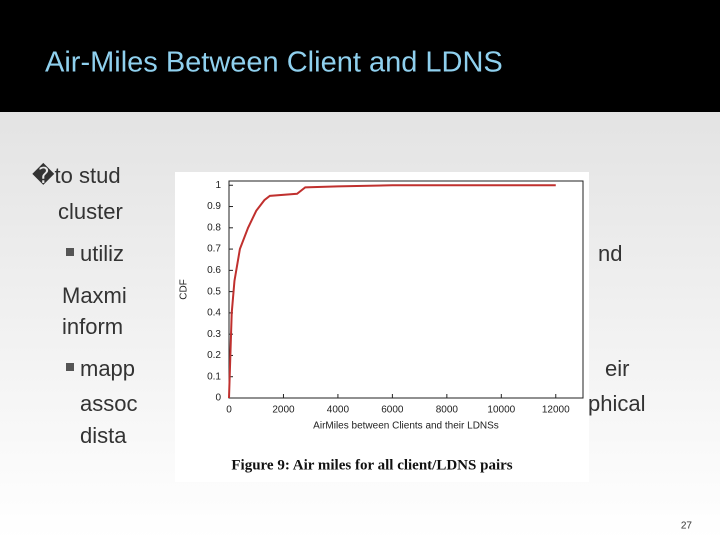 The height and width of the screenshot is (540, 720). Describe the element at coordinates (92, 326) in the screenshot. I see `text-fragment: inform` at that location.